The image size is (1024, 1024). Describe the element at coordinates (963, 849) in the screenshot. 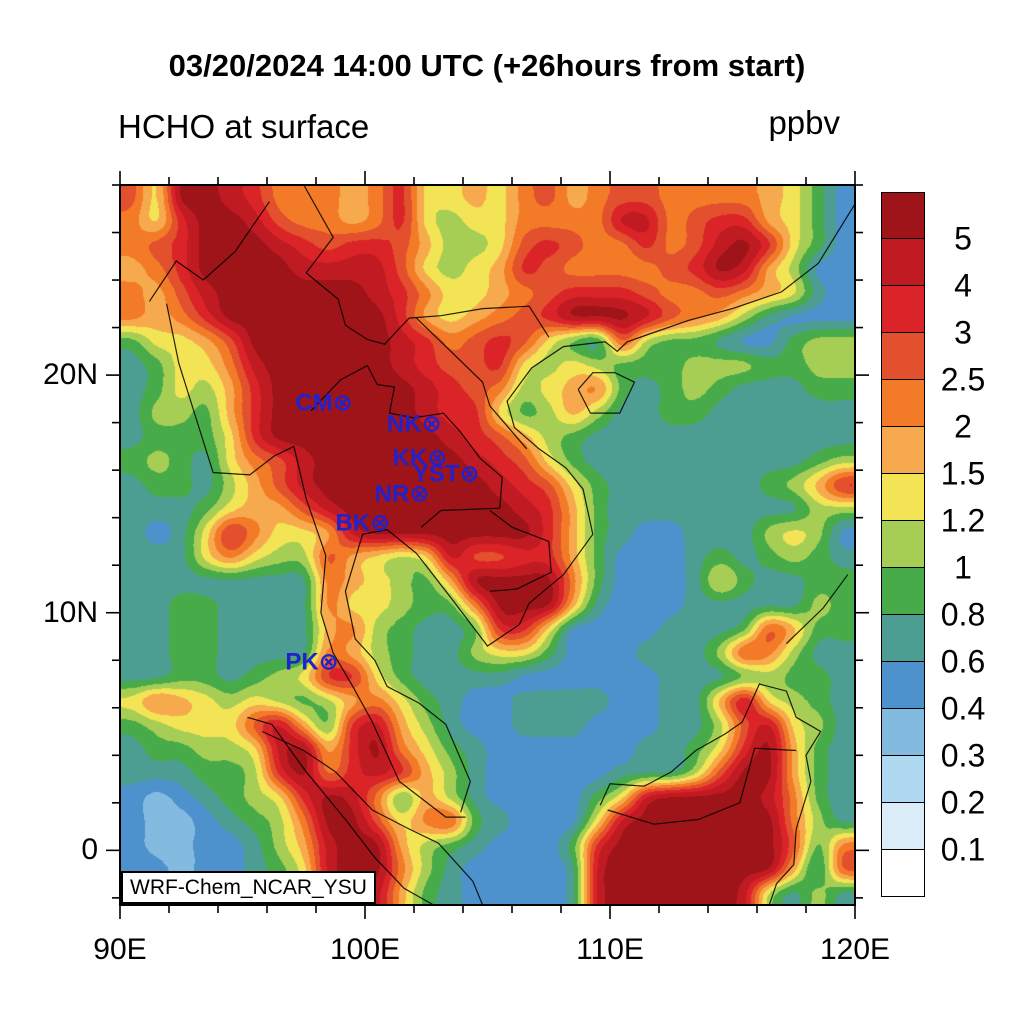

I see `colorbar-tick-label: 0.1` at that location.